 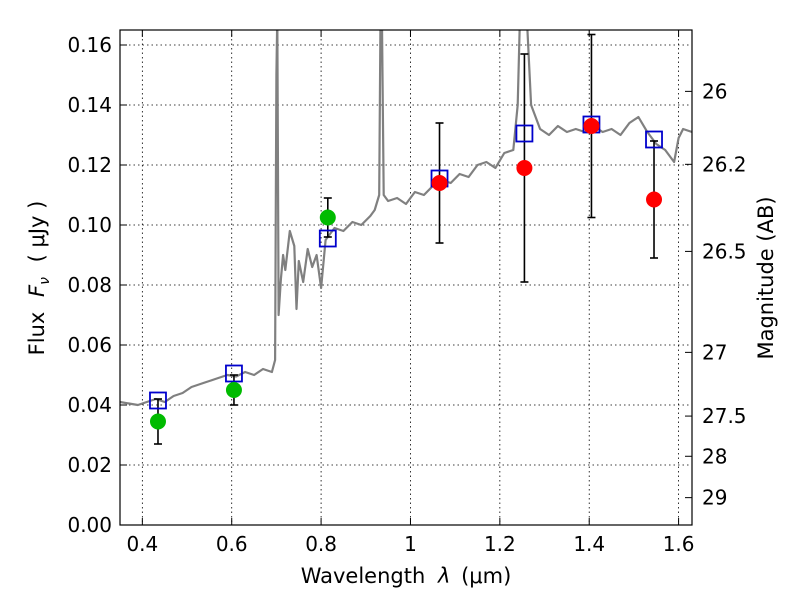 What do you see at coordinates (89, 45) in the screenshot?
I see `y-tick-label: 0.16` at bounding box center [89, 45].